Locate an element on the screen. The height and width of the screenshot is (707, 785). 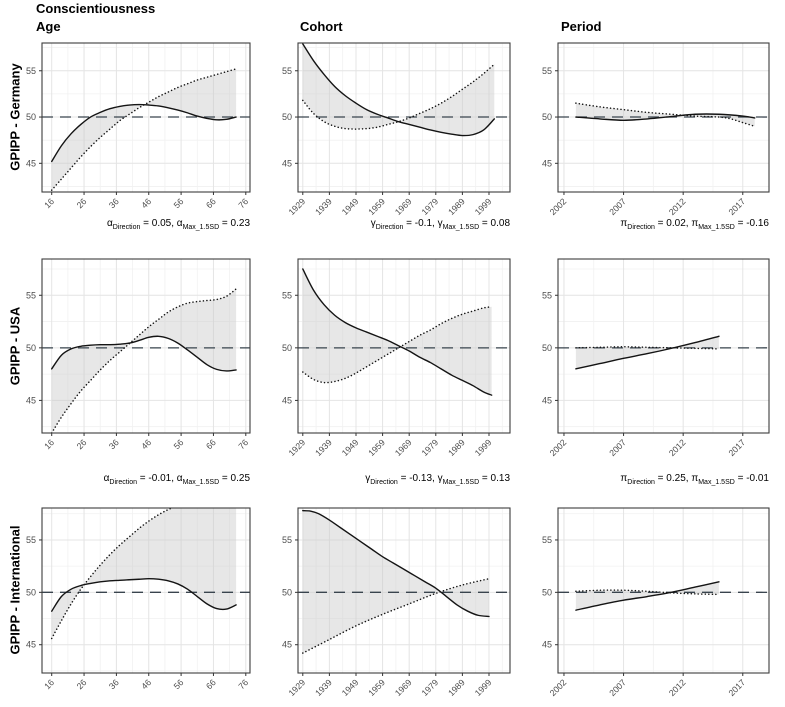
panel-international-period: 2002 2007 2012 2017 45 50 55 is located at coordinates (656, 602).